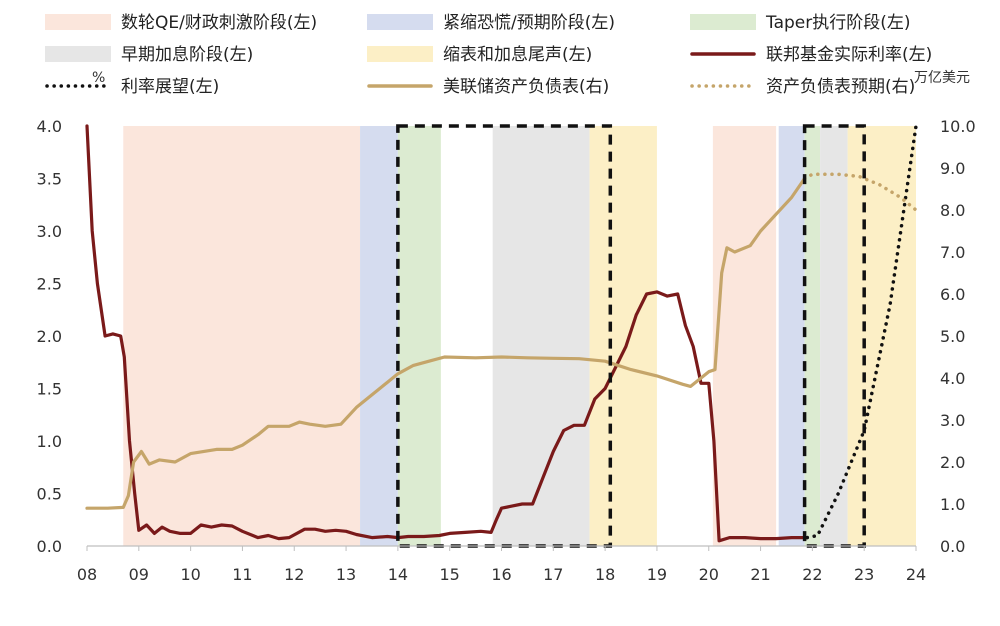 This screenshot has width=1000, height=626. Describe the element at coordinates (952, 462) in the screenshot. I see `y-right-tick-label: 2.0` at that location.